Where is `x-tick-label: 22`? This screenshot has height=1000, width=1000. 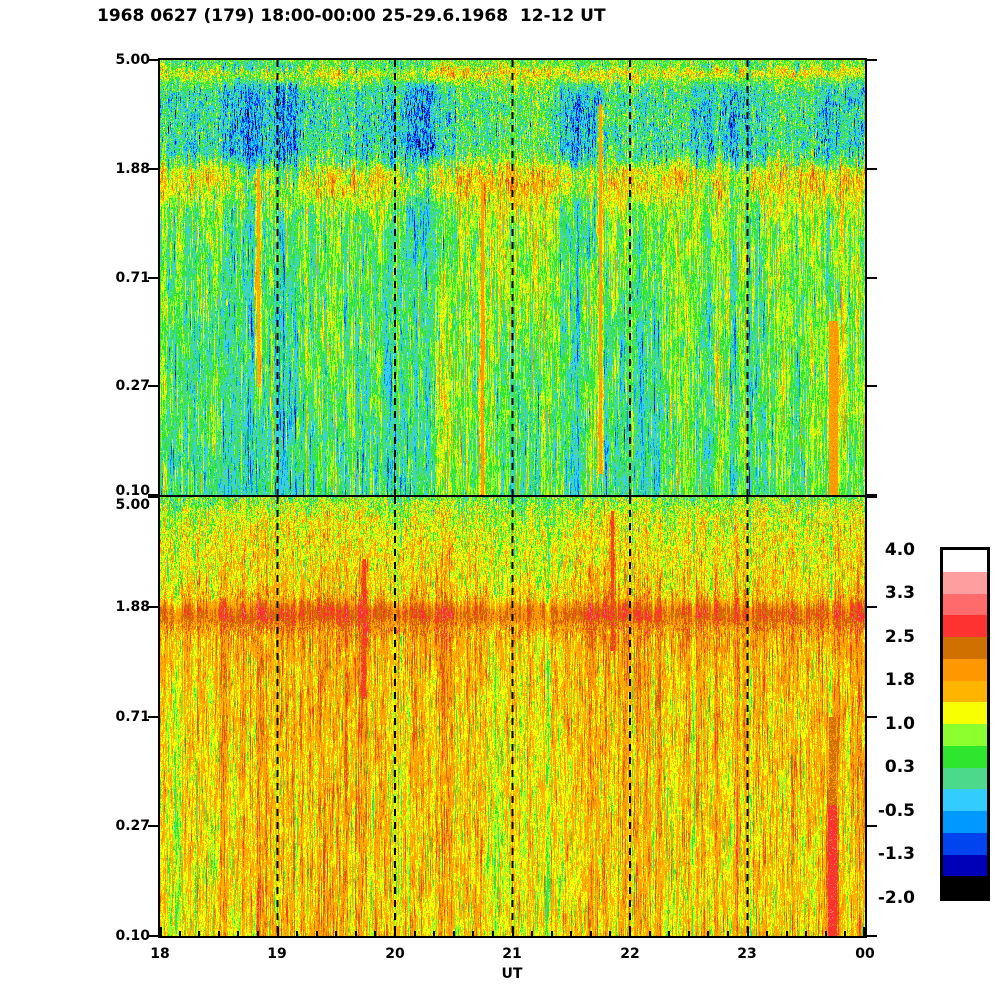 x-tick-label: 22 is located at coordinates (630, 954).